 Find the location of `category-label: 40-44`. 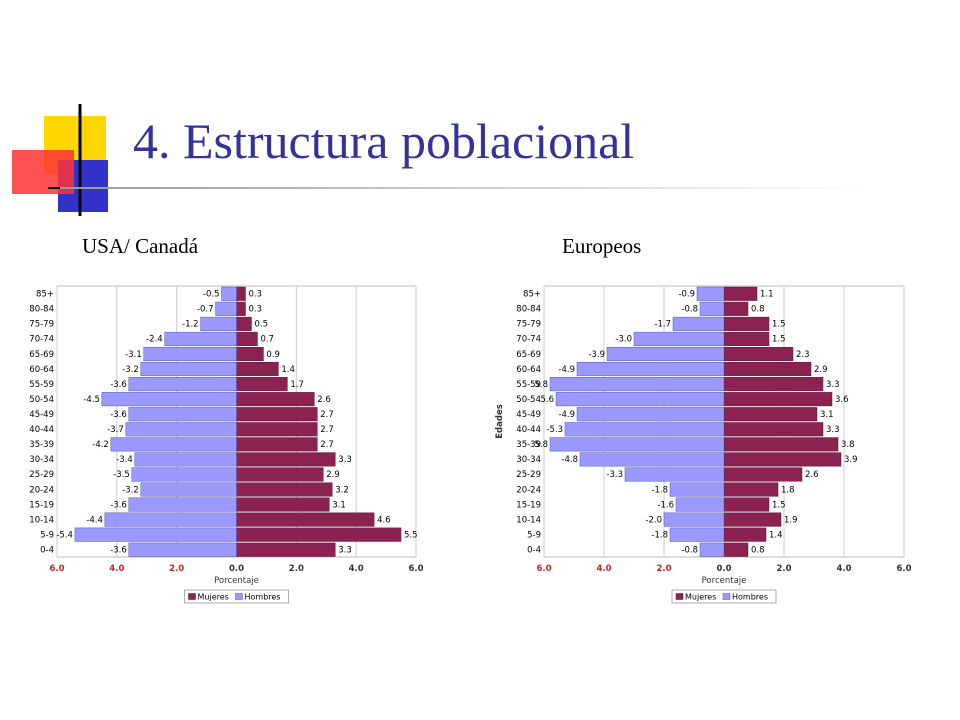

category-label: 40-44 is located at coordinates (528, 430).